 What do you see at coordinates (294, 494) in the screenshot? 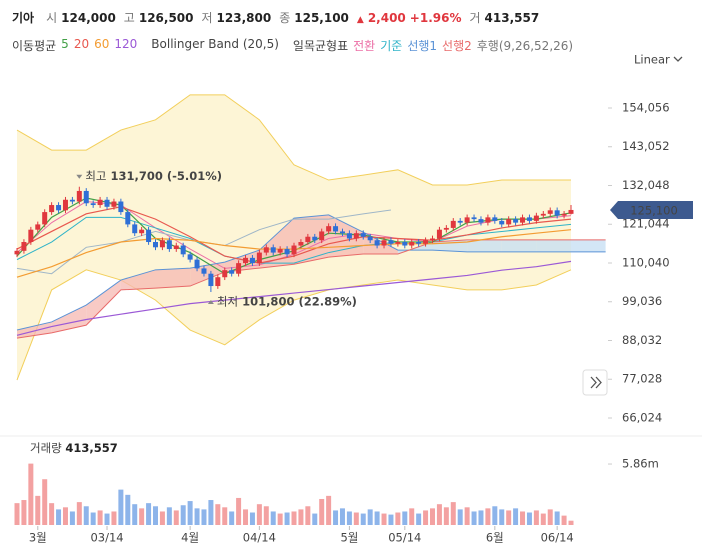
I see `volume-plot` at bounding box center [294, 494].